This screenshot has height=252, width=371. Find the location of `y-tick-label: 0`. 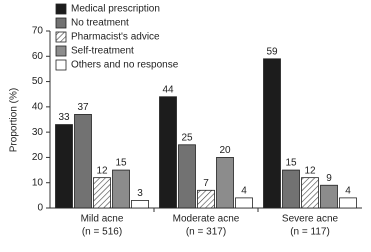

y-tick-label: 0 is located at coordinates (40, 208).